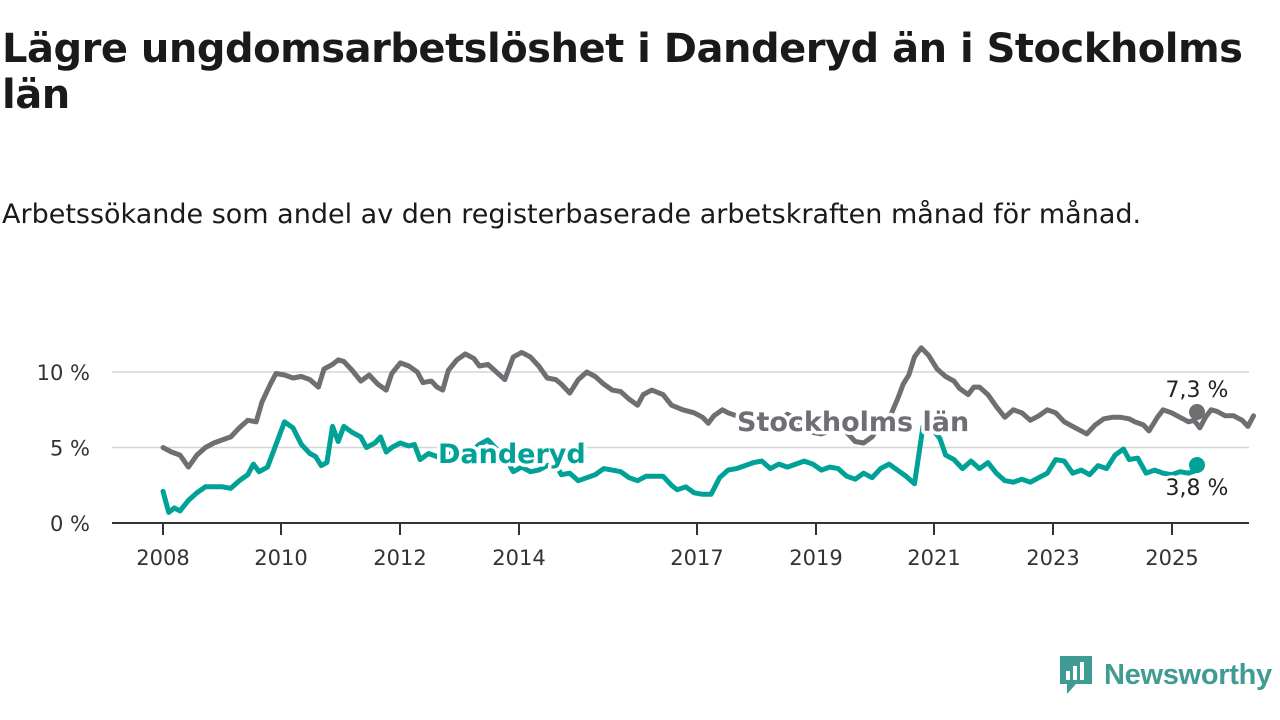 The width and height of the screenshot is (1280, 720). I want to click on x-tick-label: 2025, so click(1171, 558).